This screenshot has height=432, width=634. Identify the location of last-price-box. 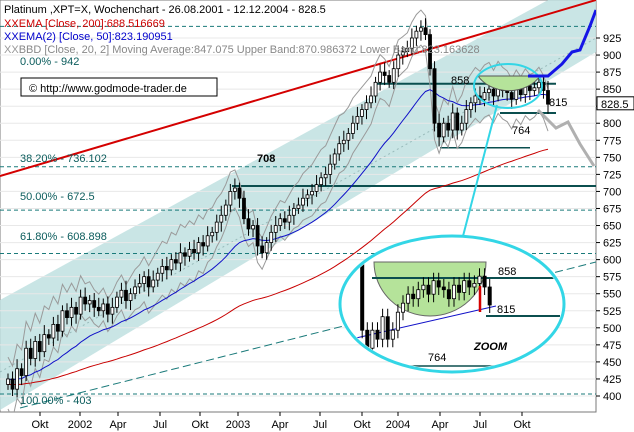
(615, 103).